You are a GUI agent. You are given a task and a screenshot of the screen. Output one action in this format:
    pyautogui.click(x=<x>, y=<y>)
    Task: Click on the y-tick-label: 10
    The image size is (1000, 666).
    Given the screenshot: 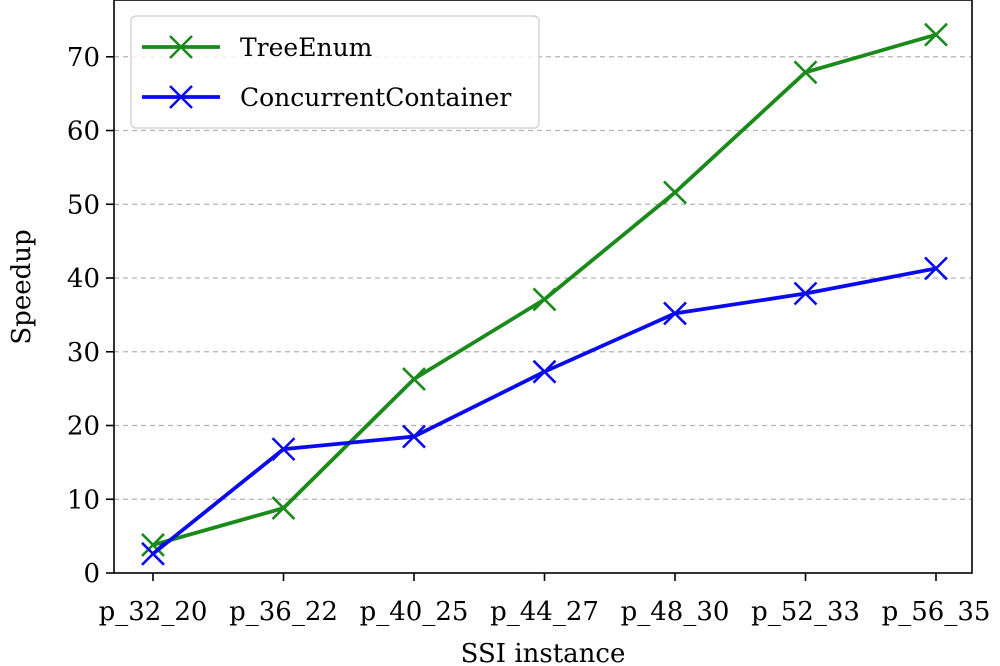 What is the action you would take?
    pyautogui.click(x=83, y=500)
    